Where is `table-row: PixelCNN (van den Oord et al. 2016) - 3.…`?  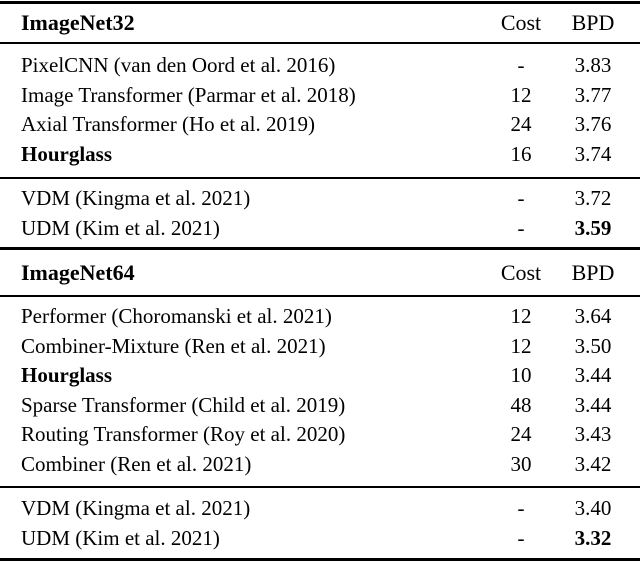
table-row: PixelCNN (van den Oord et al. 2016) - 3.… is located at coordinates (320, 66).